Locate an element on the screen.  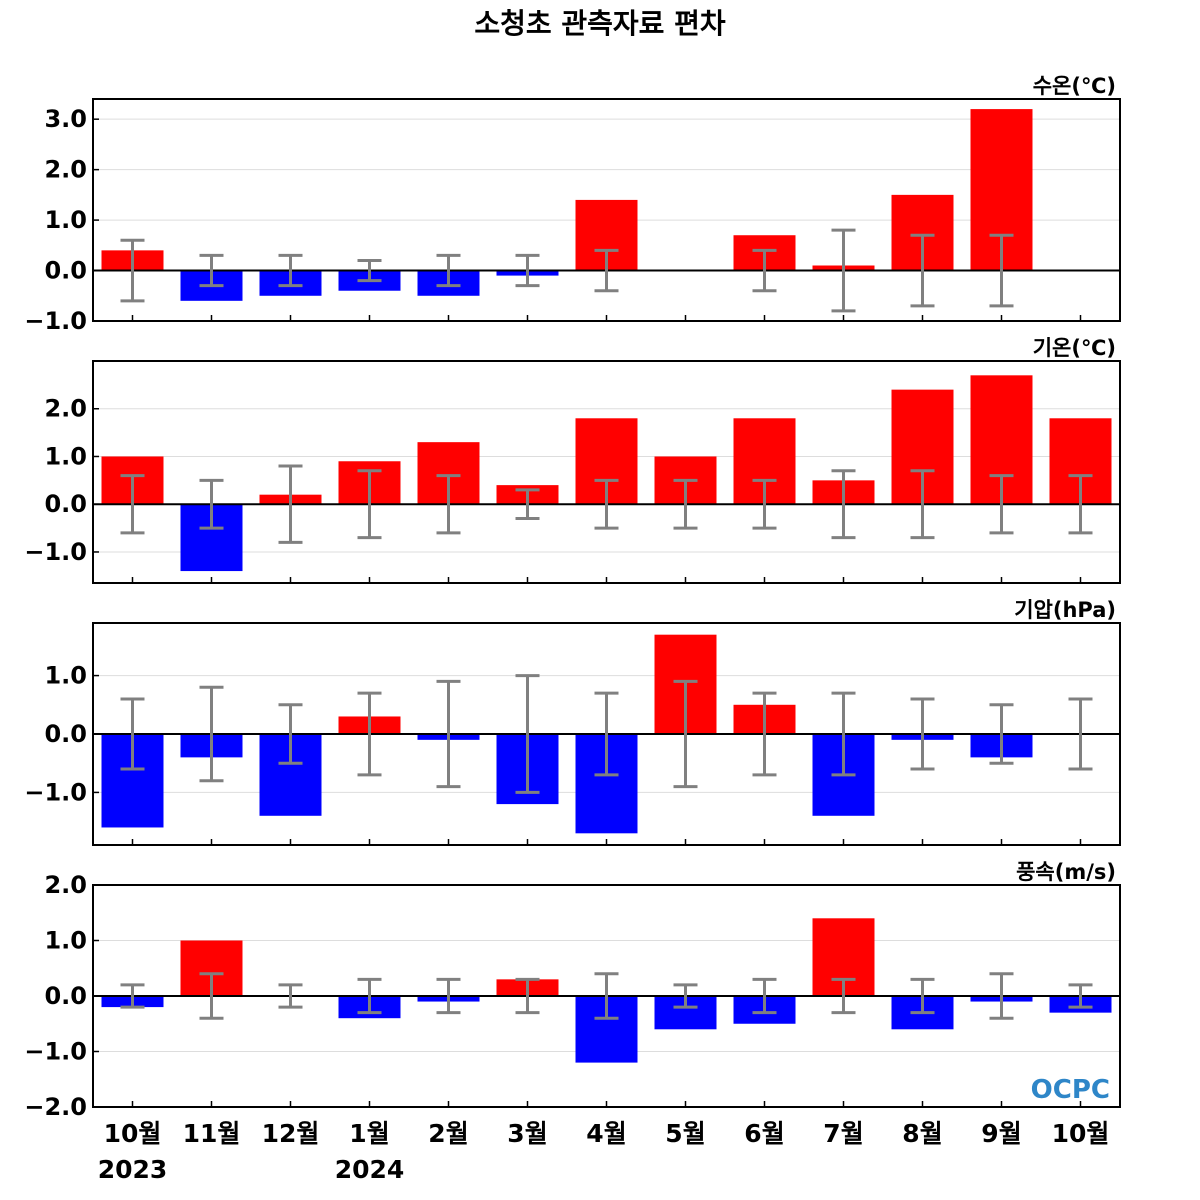
y-tick-label: 3.0 is located at coordinates (65, 119).